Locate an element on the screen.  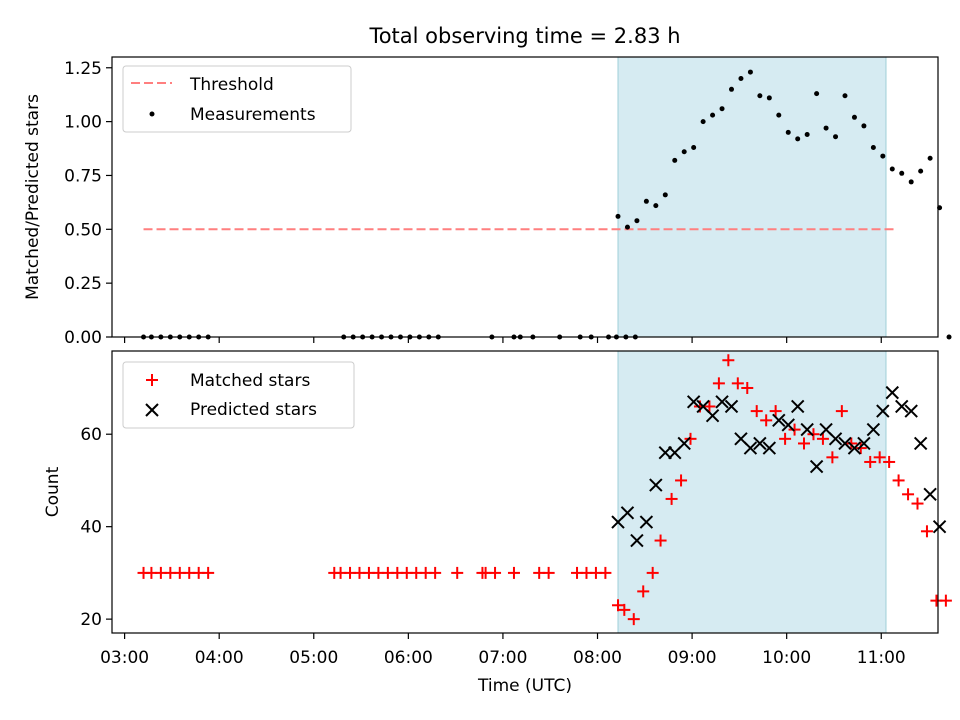
top-y-tick-label: 1.00 is located at coordinates (83, 123).